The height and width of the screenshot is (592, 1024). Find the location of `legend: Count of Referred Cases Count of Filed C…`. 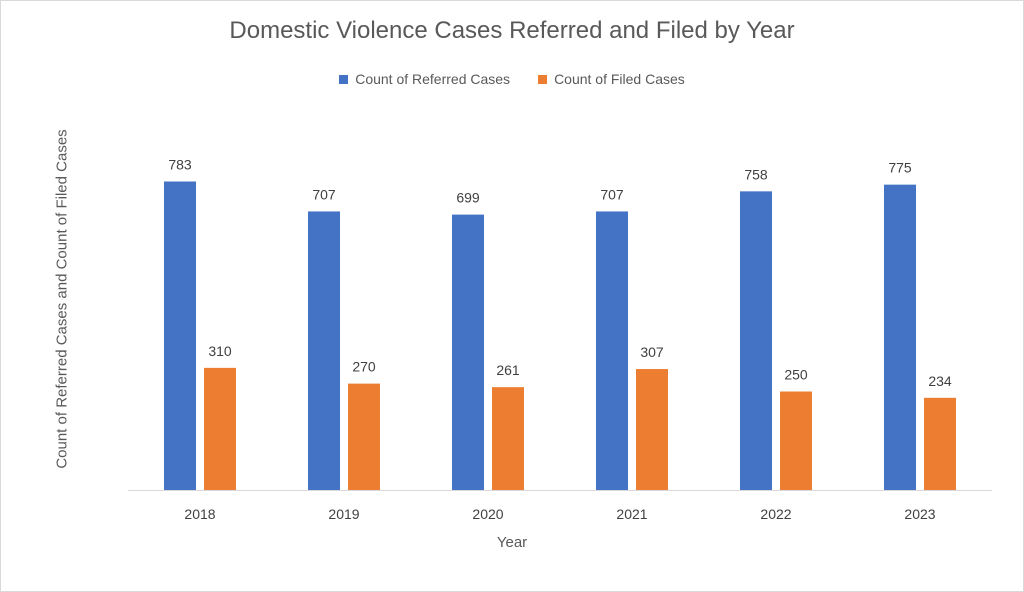

legend: Count of Referred Cases Count of Filed C… is located at coordinates (512, 79).